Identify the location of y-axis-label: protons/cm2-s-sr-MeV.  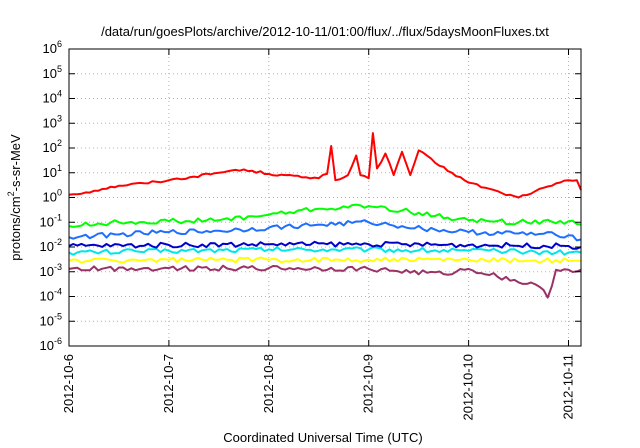
(14, 197).